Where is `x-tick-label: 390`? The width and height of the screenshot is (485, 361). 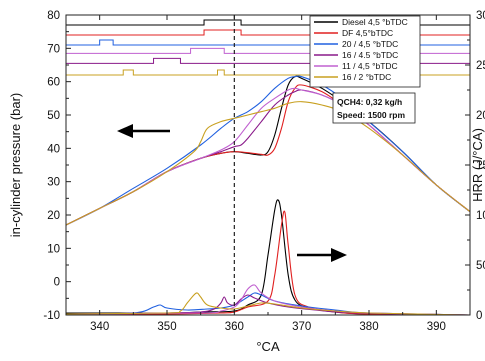
x-tick-label: 390 is located at coordinates (436, 327).